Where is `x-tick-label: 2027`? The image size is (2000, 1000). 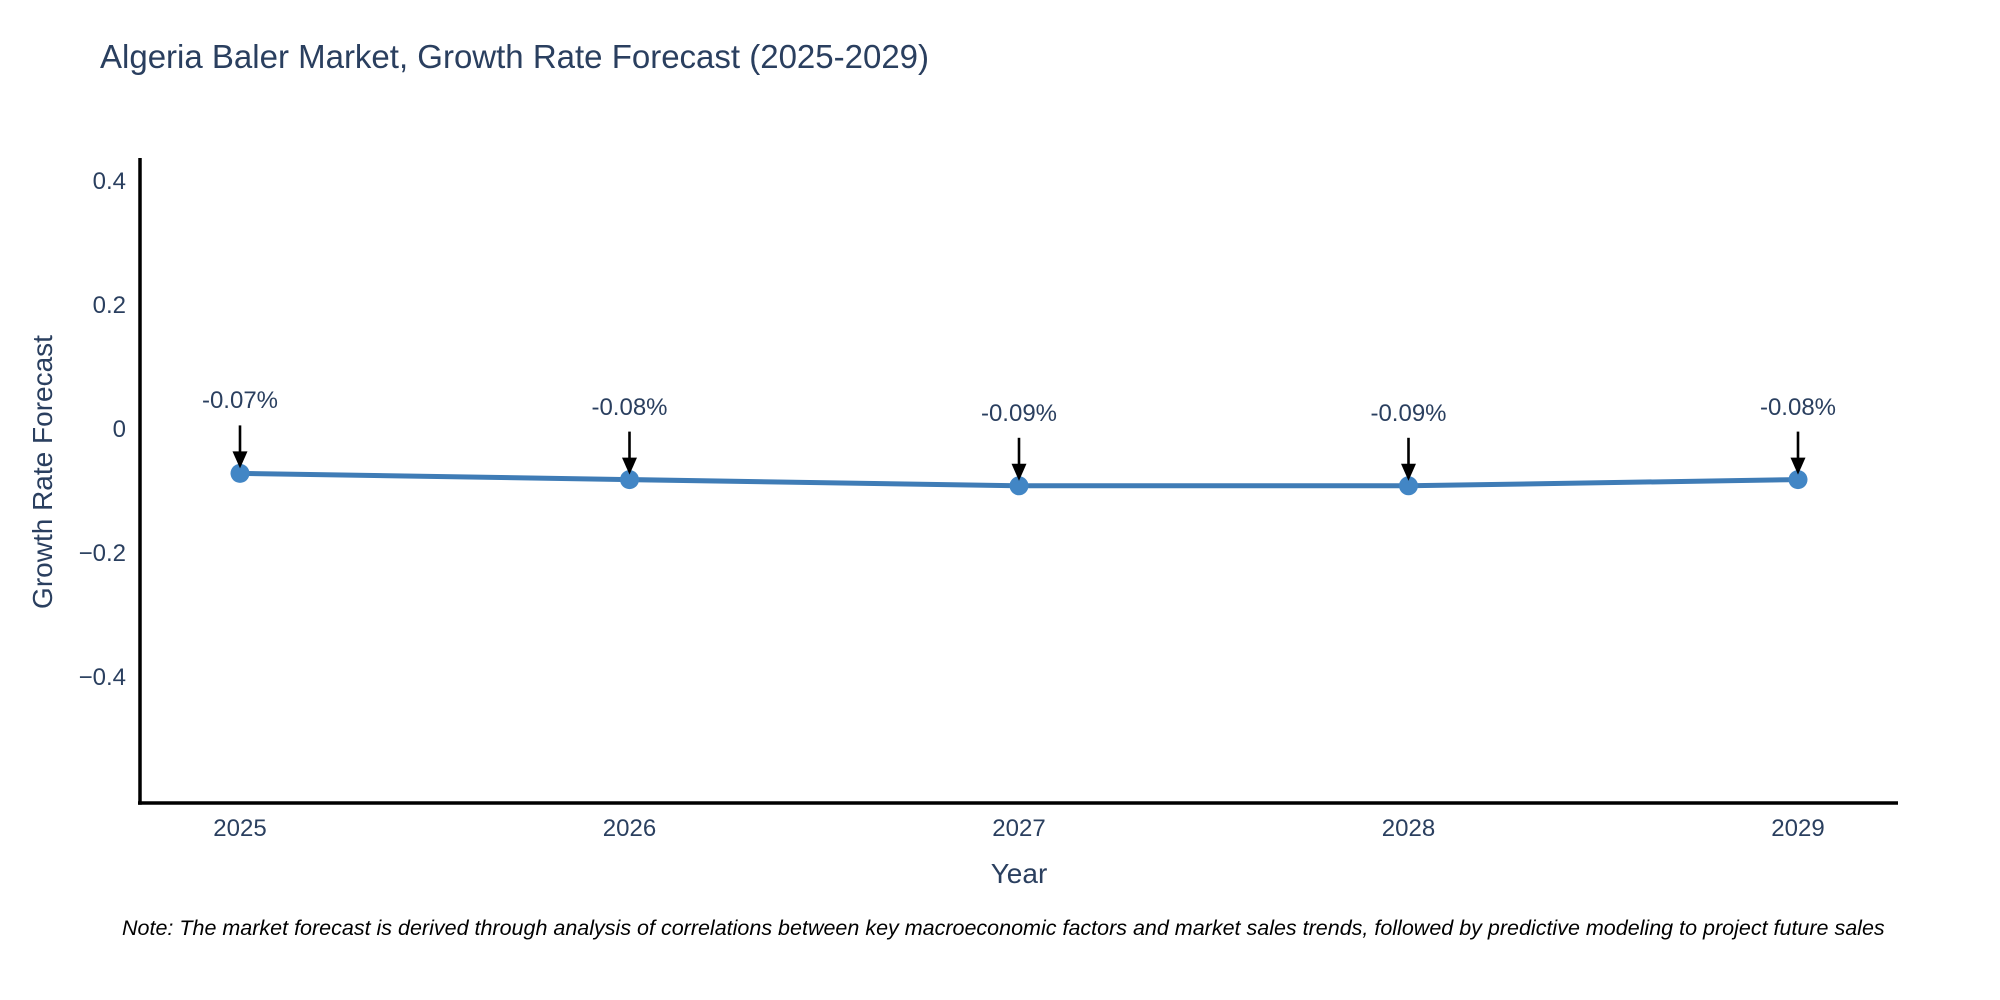 x-tick-label: 2027 is located at coordinates (1019, 828).